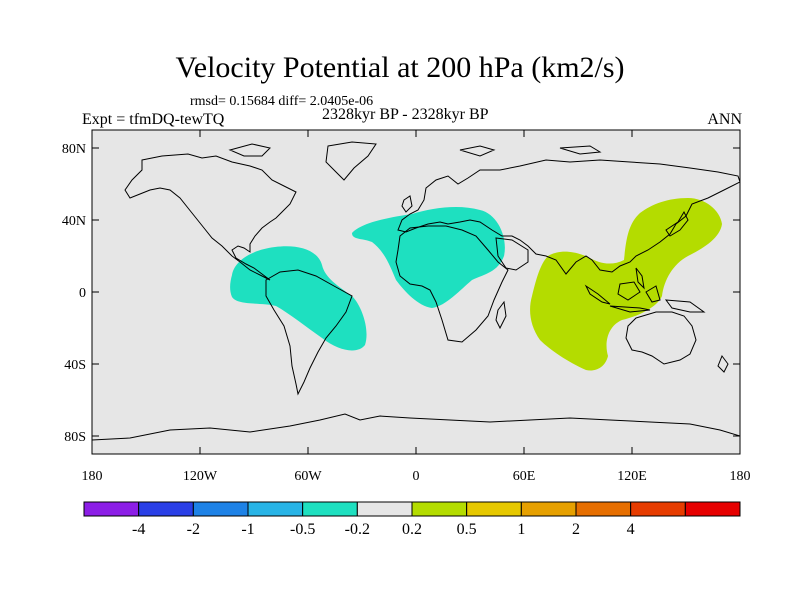  Describe the element at coordinates (452, 284) in the screenshot. I see `africa-coast` at that location.